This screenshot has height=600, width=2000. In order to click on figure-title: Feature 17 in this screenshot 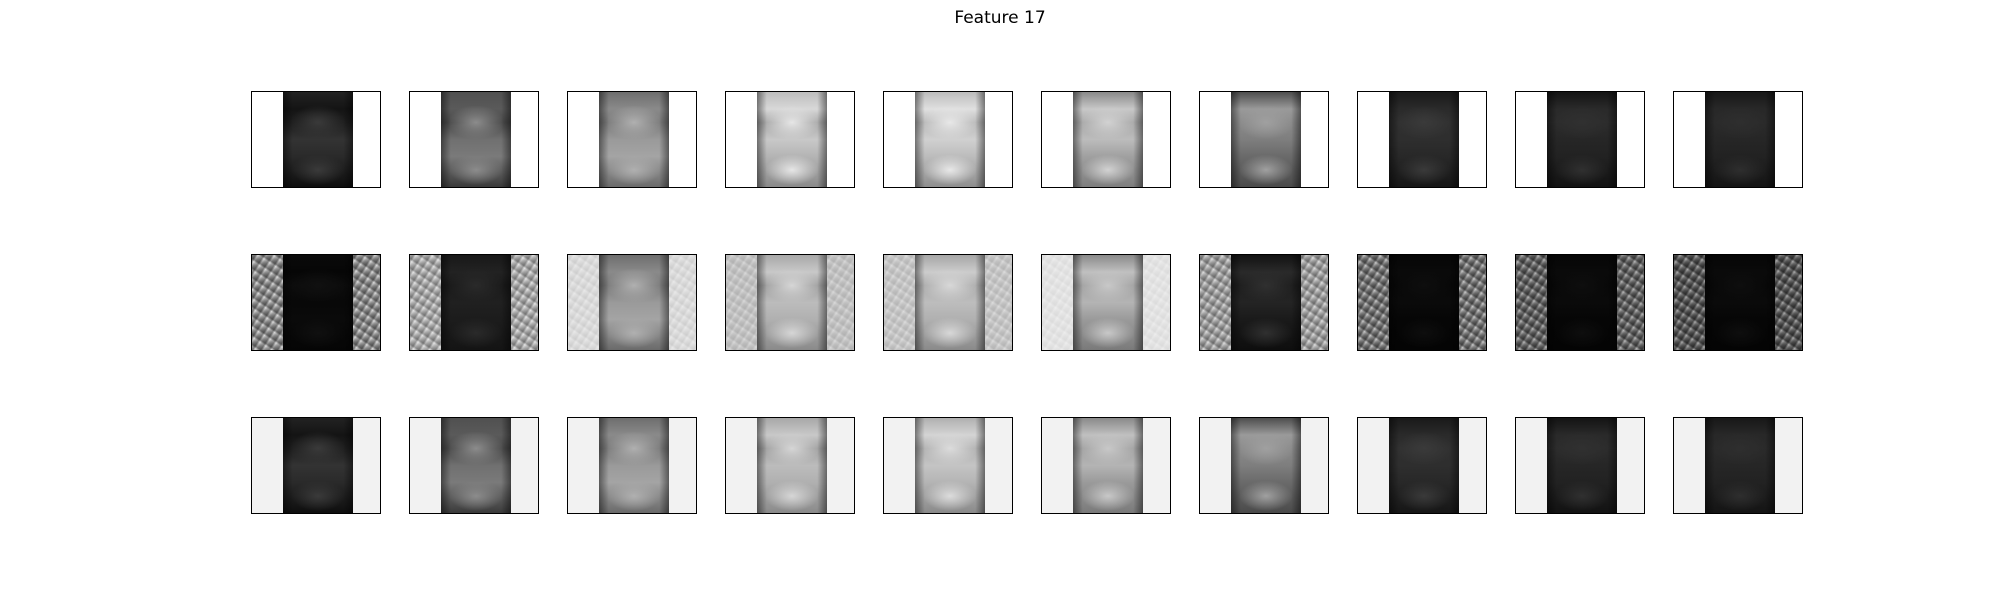, I will do `click(1000, 18)`.